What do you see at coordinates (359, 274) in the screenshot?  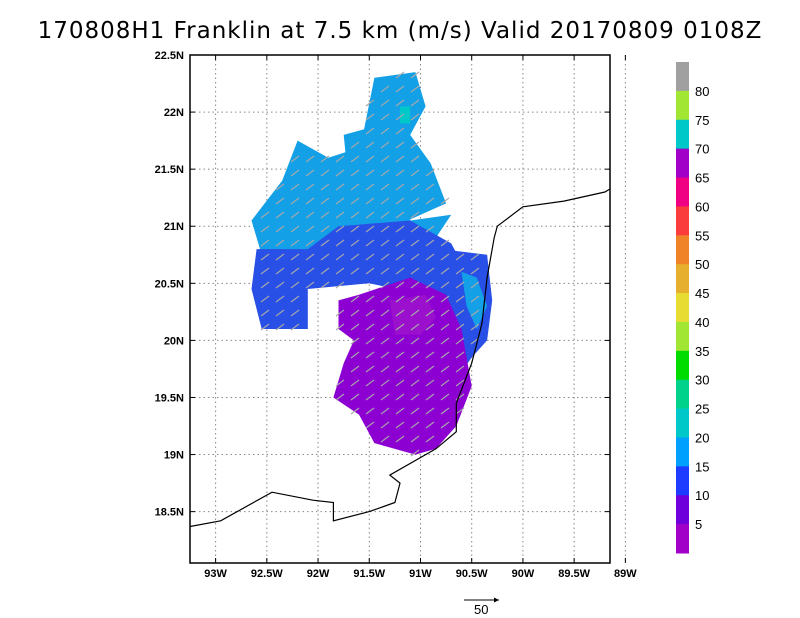 I see `wind-region-middle` at bounding box center [359, 274].